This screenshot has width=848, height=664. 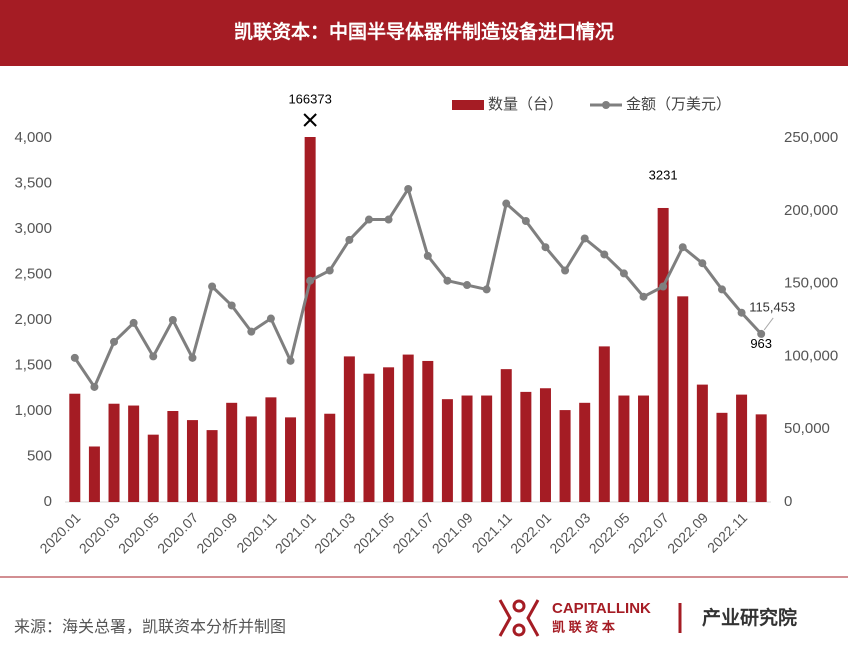 What do you see at coordinates (761, 343) in the screenshot?
I see `data-label: 963` at bounding box center [761, 343].